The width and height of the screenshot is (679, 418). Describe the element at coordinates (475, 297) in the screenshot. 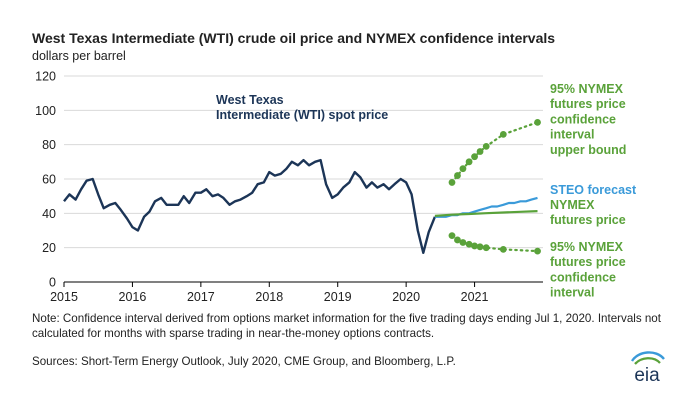

I see `x-tick-label: 2021` at that location.